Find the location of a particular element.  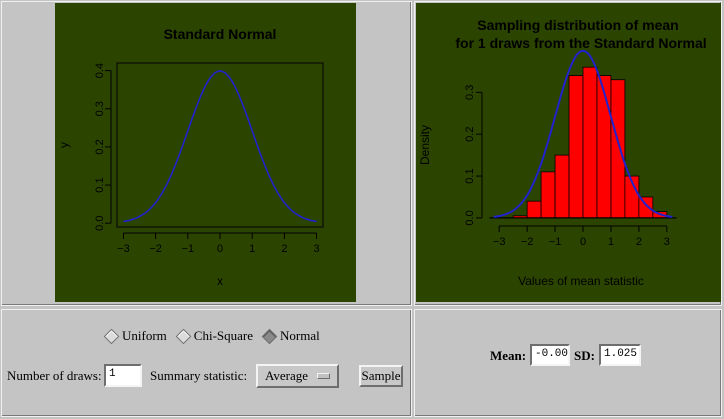

stats-panel: Mean: -0.00 SD: 1.025 is located at coordinates (568, 363).